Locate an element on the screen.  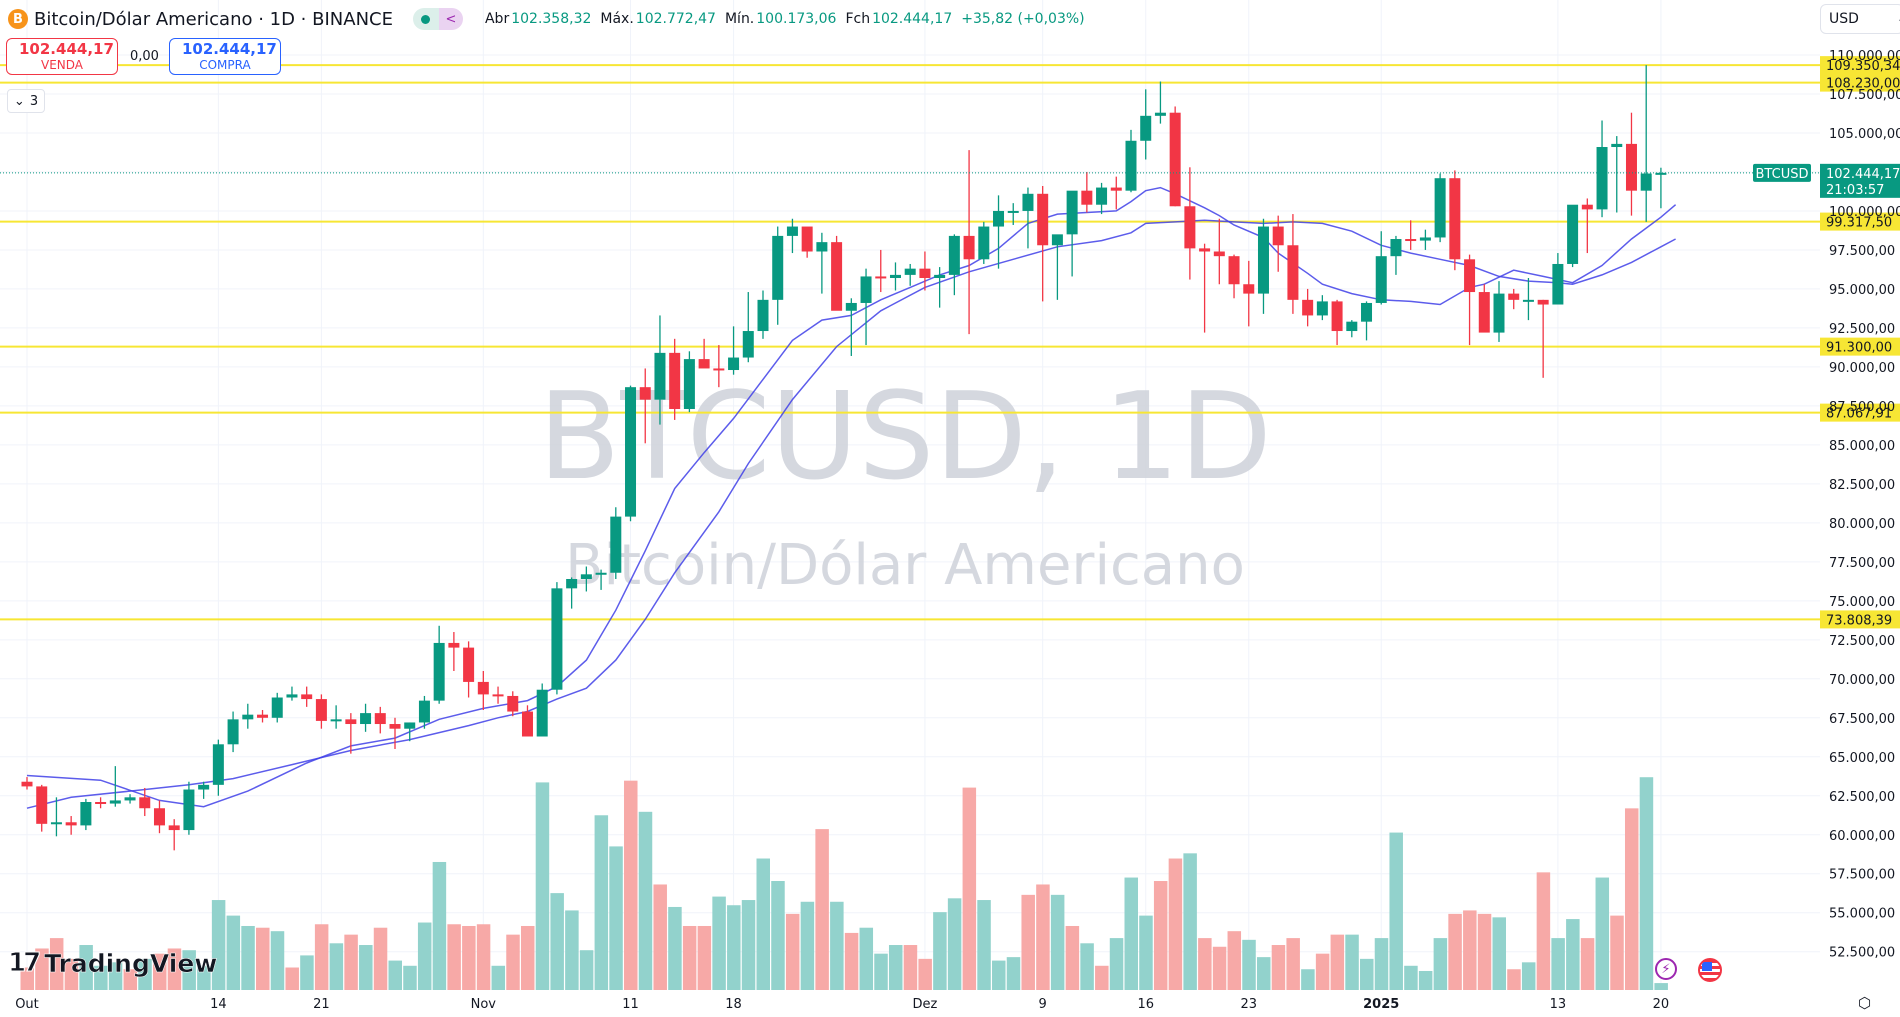
currency-select: USD ⌄ is located at coordinates (1860, 19).